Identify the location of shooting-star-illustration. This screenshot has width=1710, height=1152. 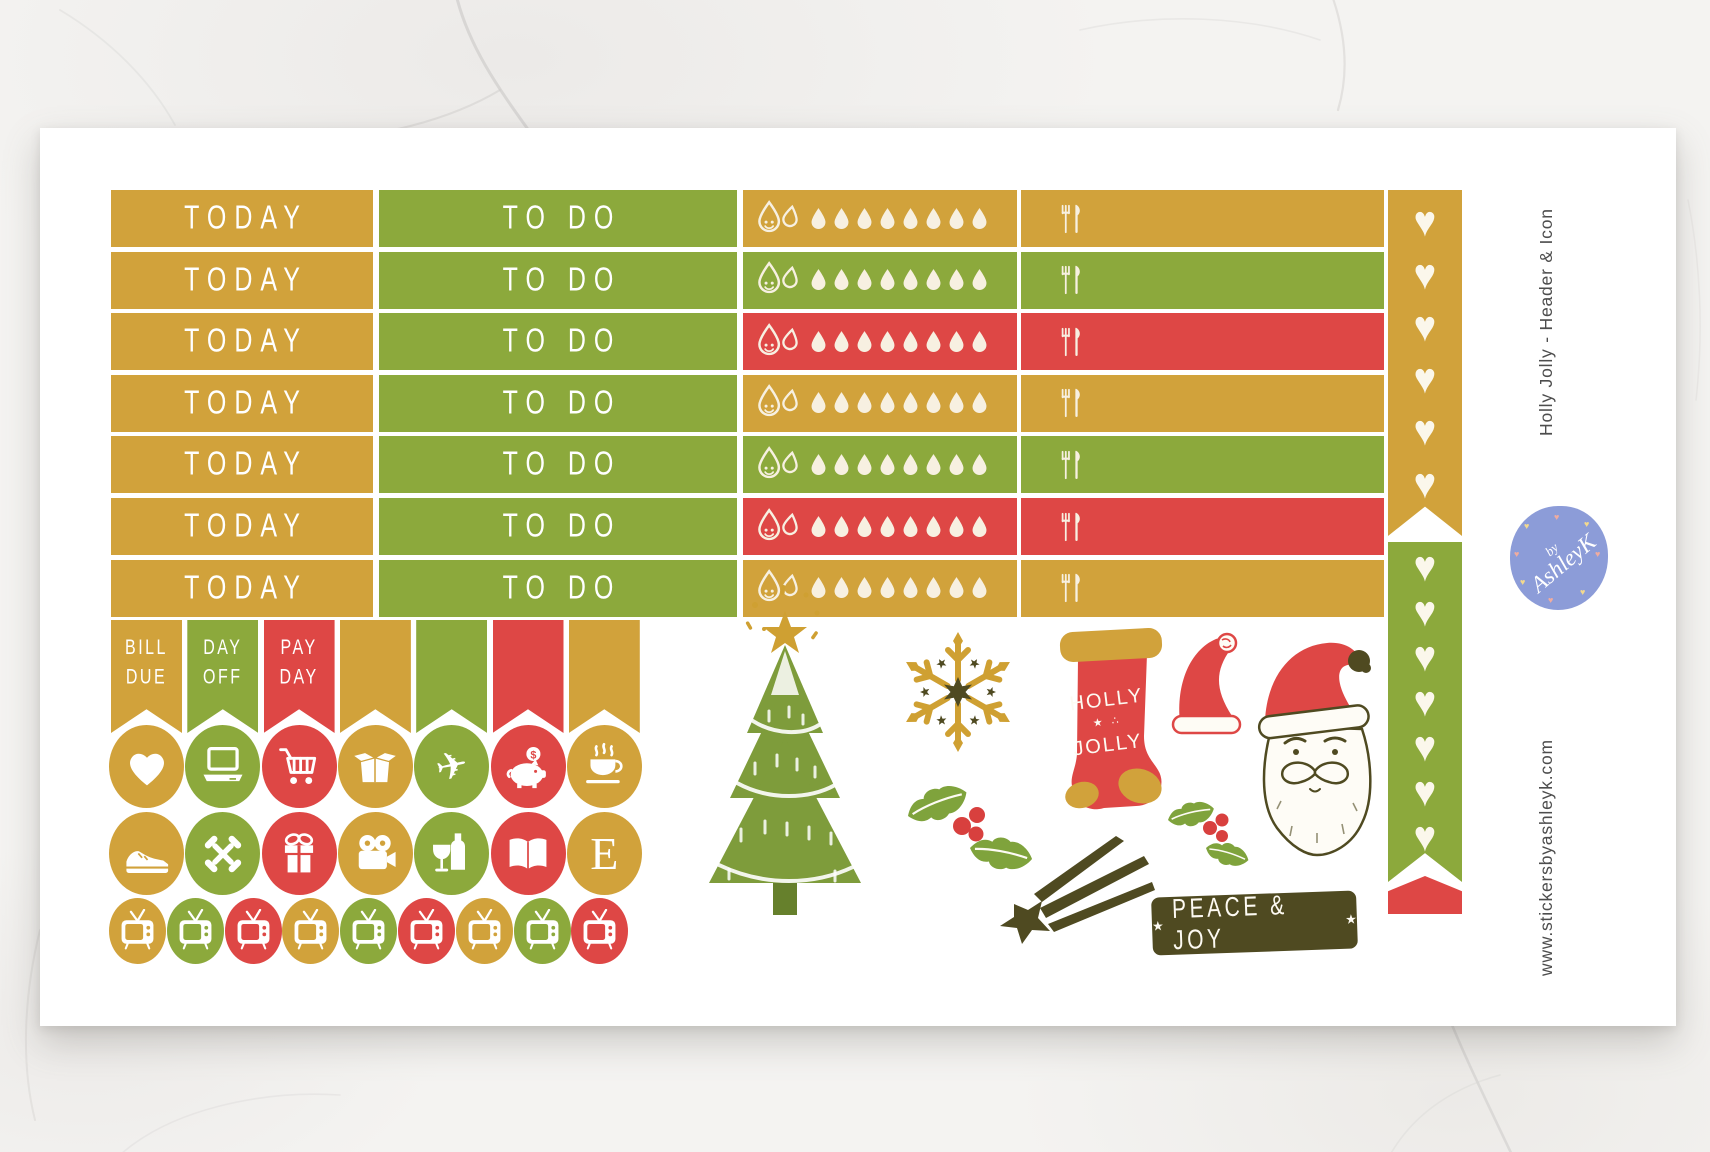
(1077, 890).